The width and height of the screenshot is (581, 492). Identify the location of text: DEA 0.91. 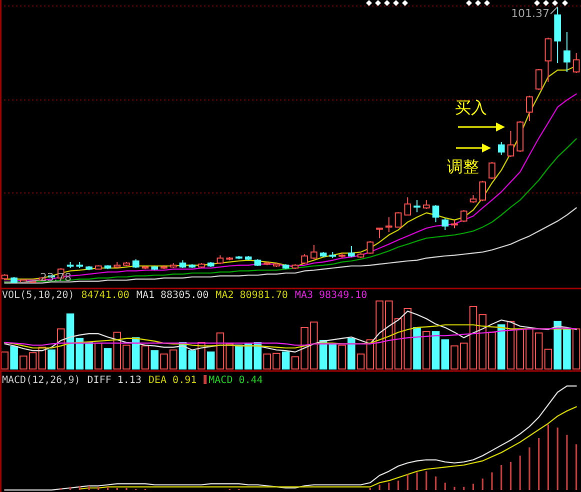
(172, 380).